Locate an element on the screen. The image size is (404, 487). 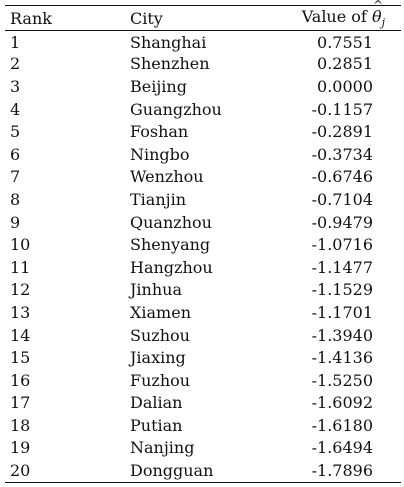
header-rule is located at coordinates (203, 30).